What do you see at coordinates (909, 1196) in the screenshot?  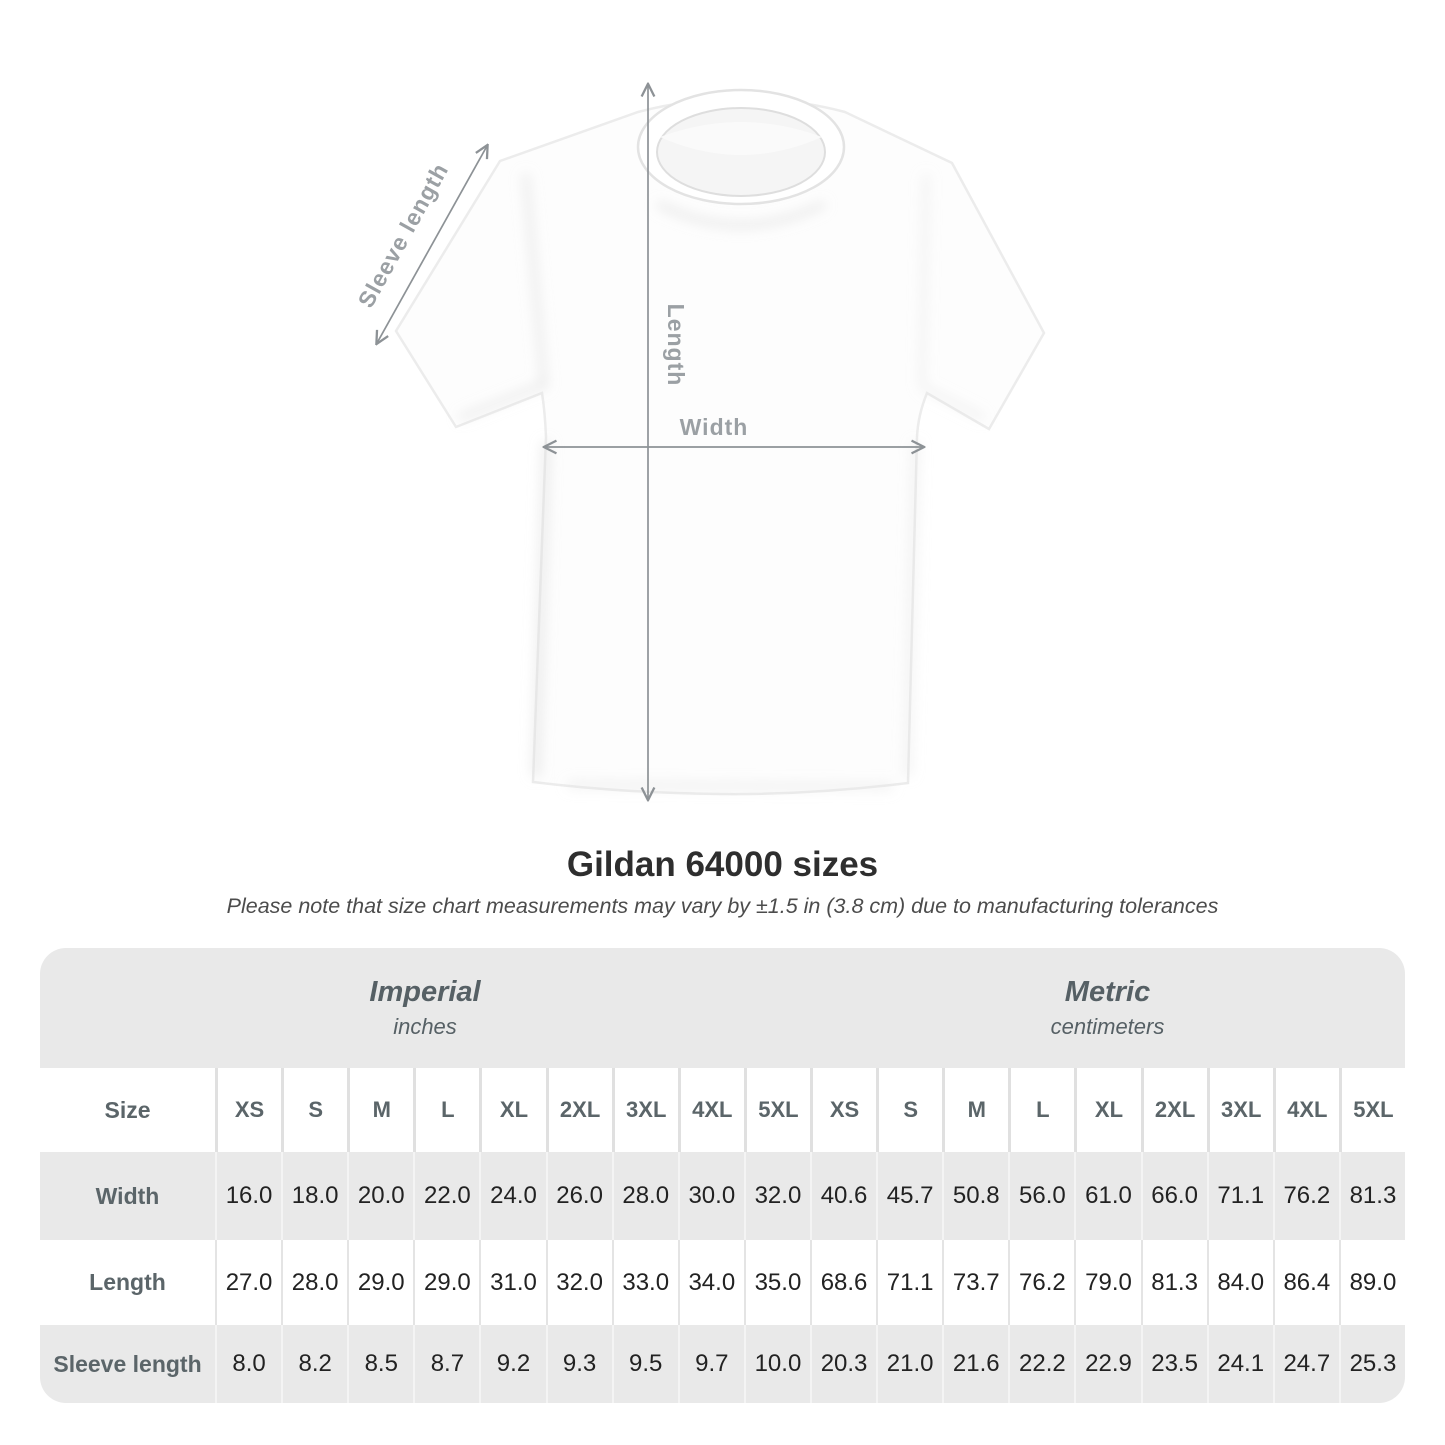 I see `metric-value-cell: 45.7` at bounding box center [909, 1196].